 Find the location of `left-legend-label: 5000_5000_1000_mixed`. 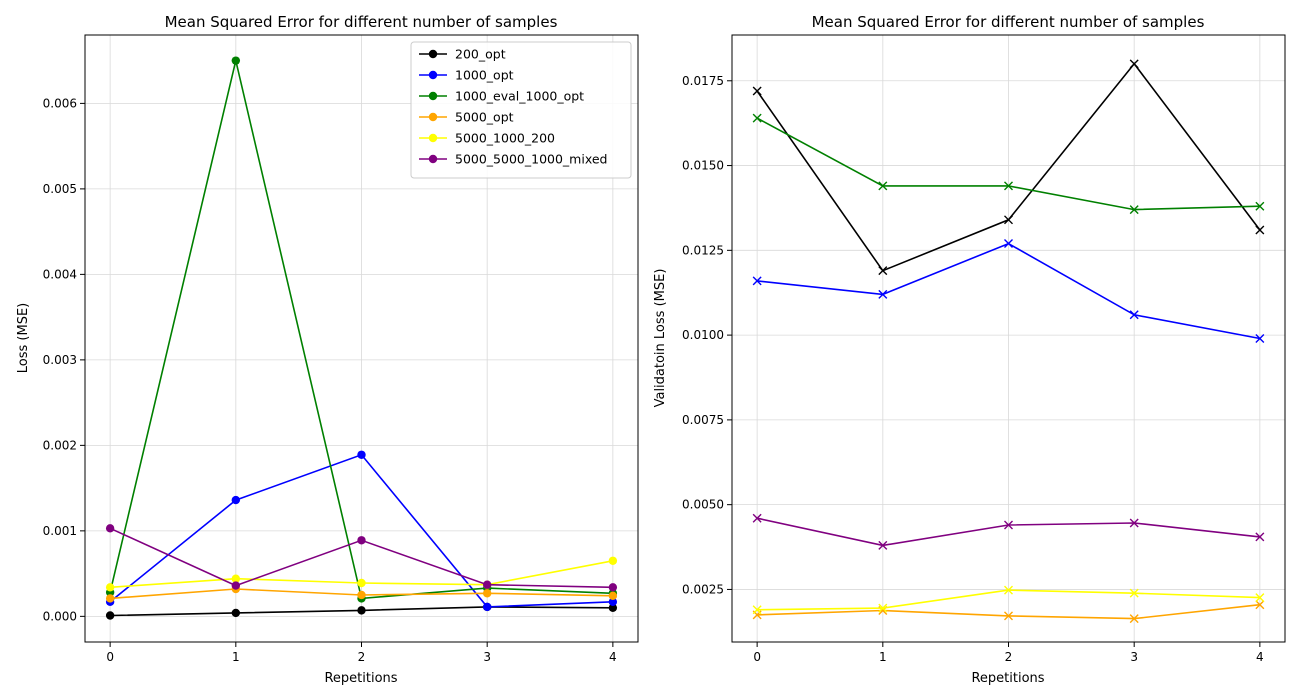

left-legend-label: 5000_5000_1000_mixed is located at coordinates (531, 159).